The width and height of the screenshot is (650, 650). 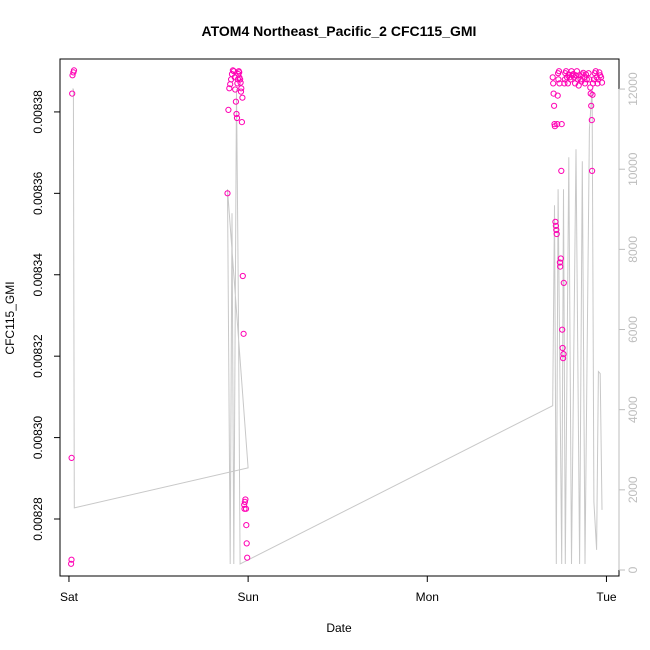 I want to click on right-y-tick-label: 12000, so click(x=633, y=89).